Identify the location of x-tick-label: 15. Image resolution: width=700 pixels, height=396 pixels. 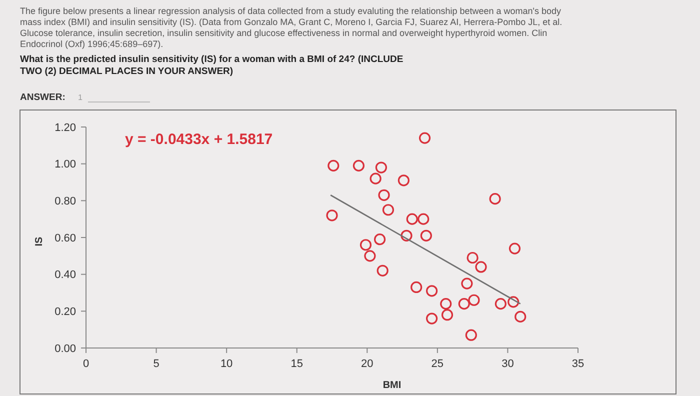
(296, 364).